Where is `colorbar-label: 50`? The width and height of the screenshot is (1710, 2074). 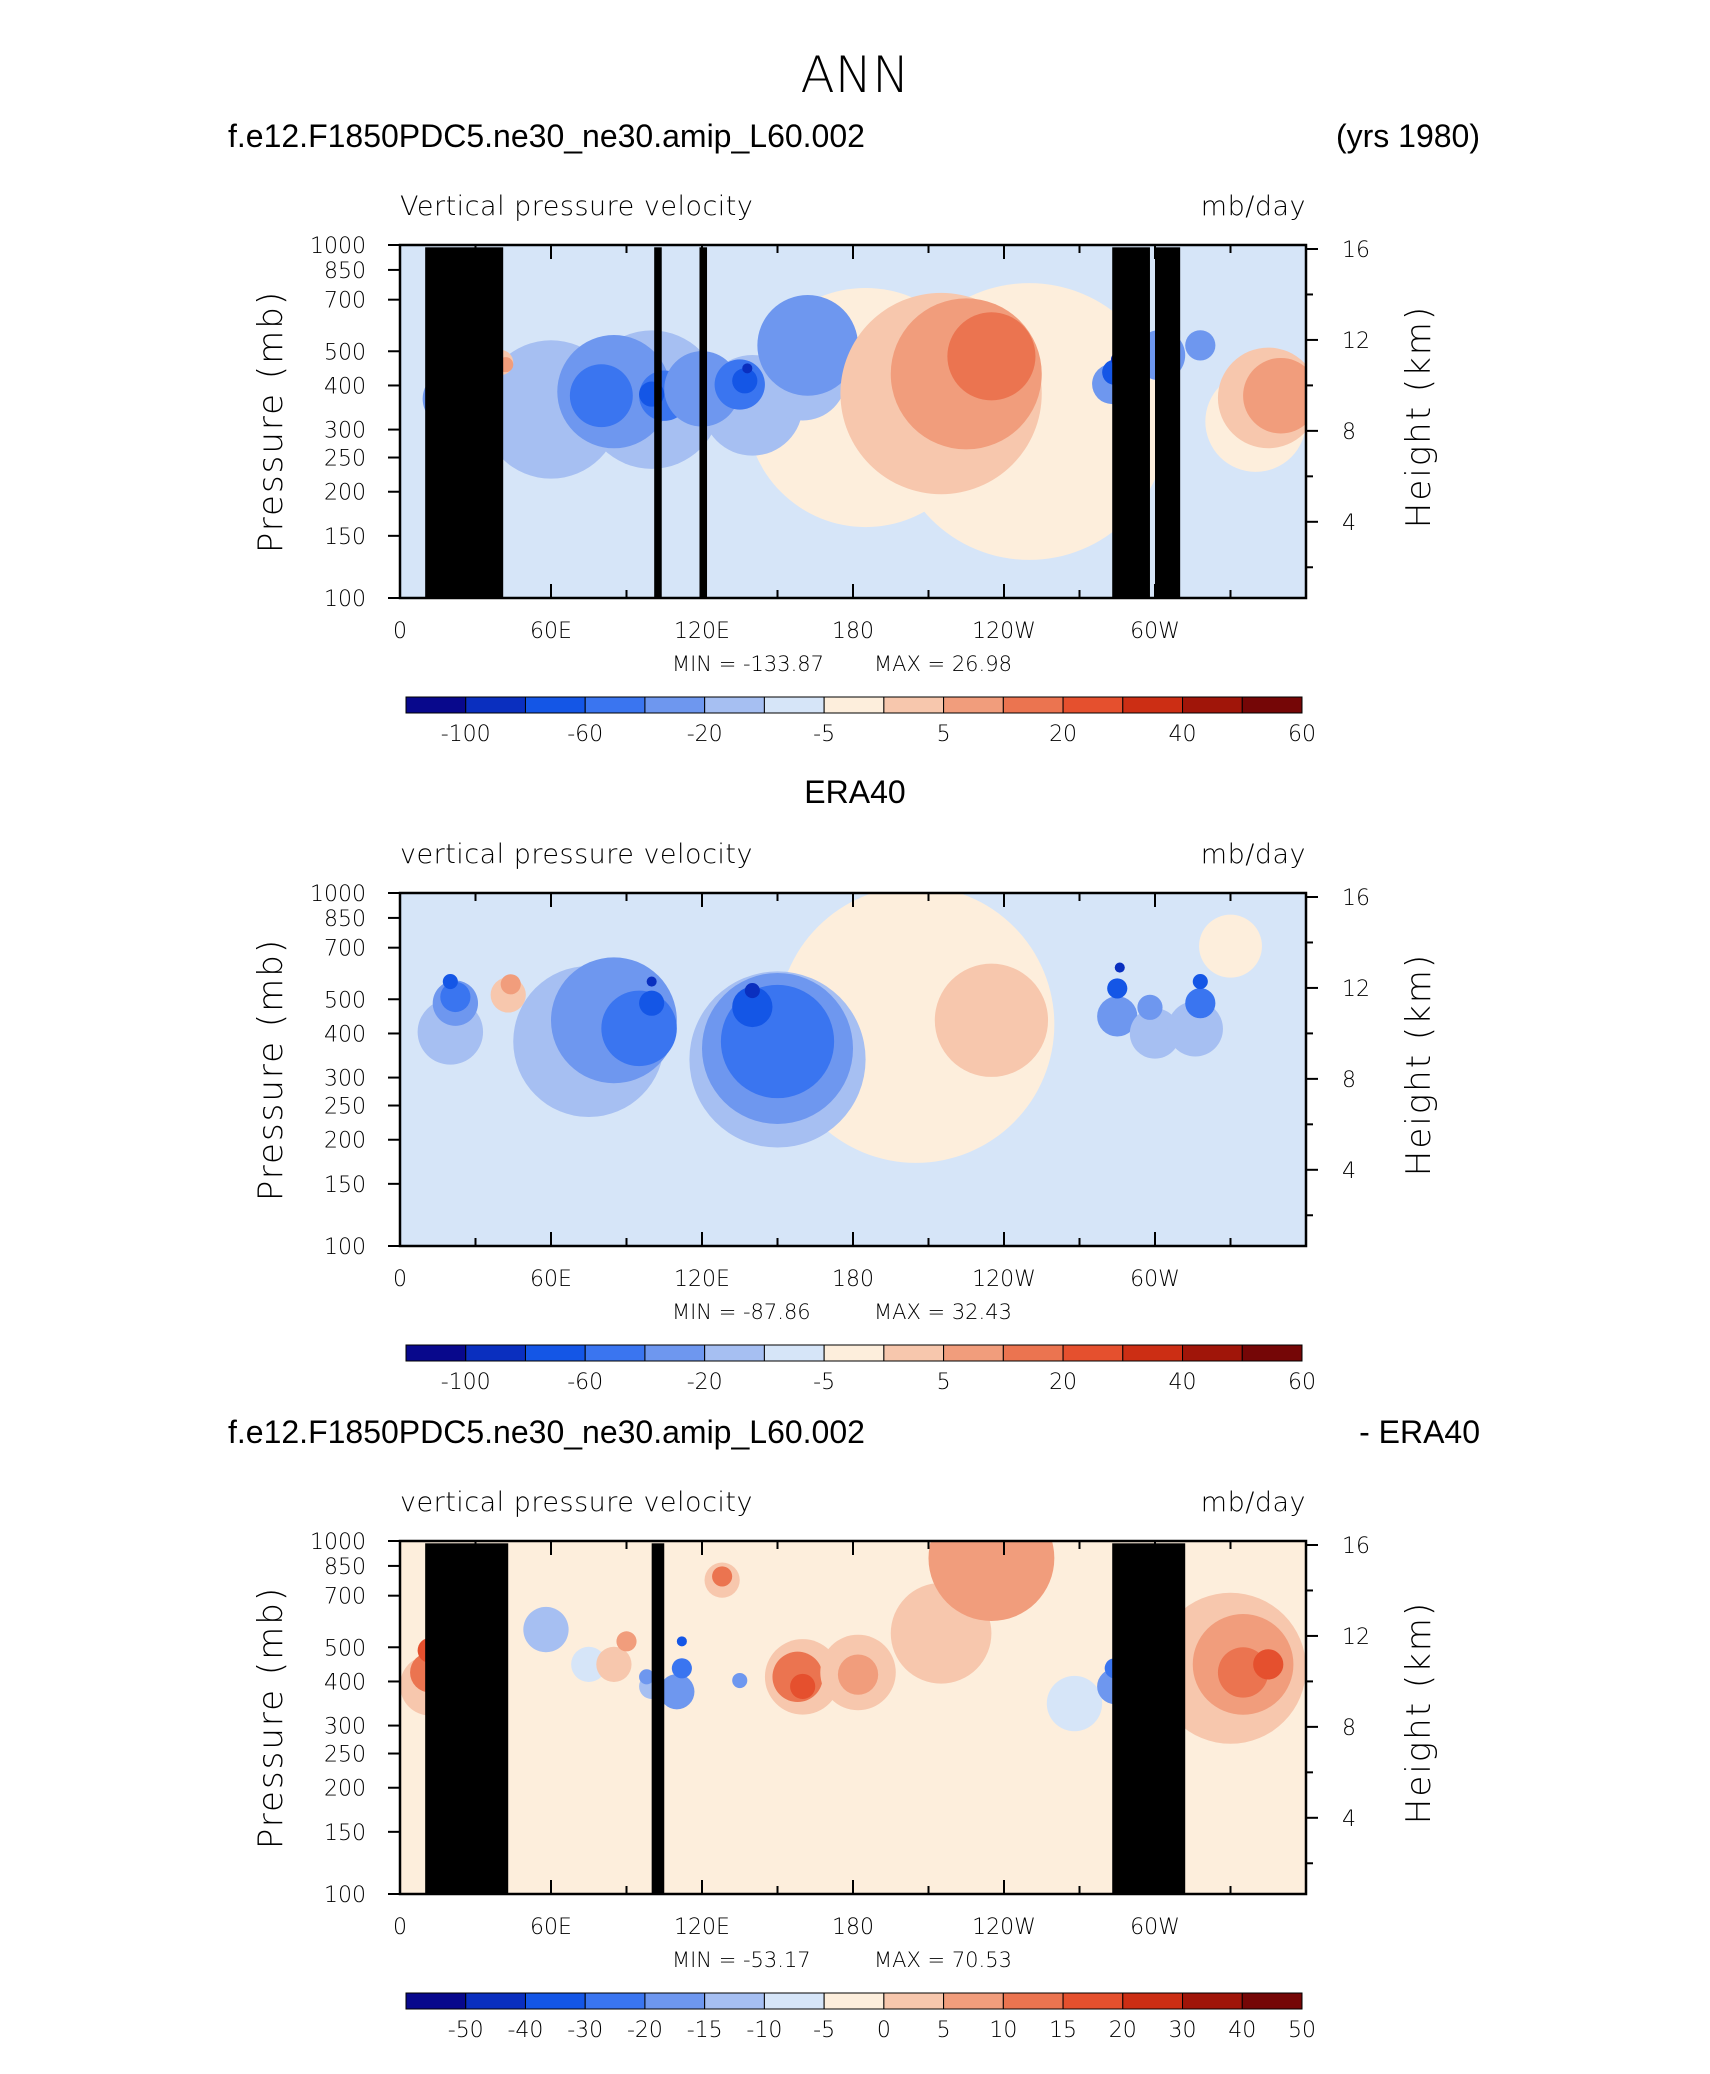 colorbar-label: 50 is located at coordinates (1302, 2030).